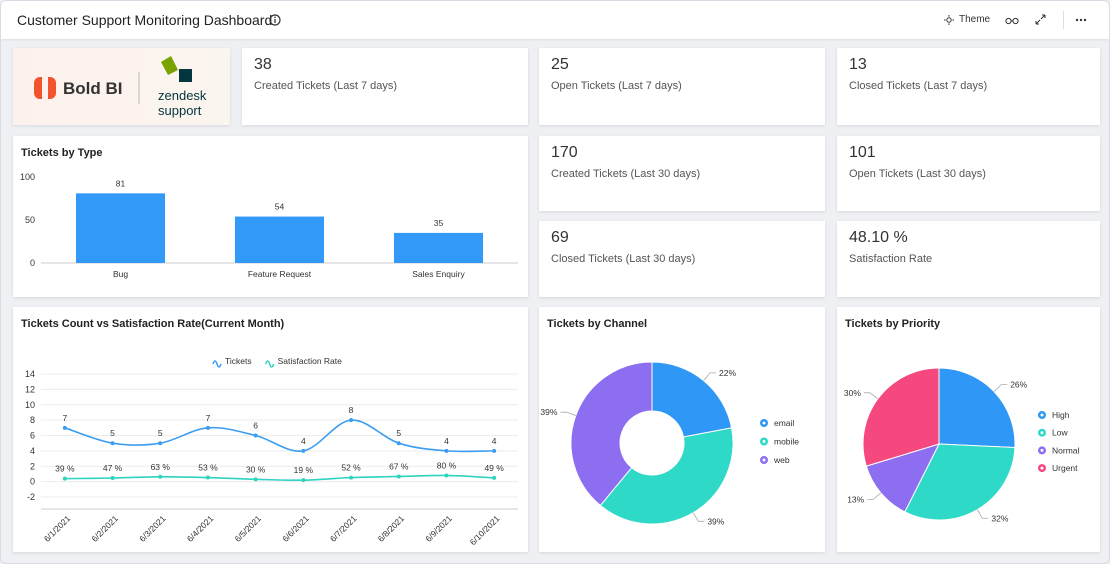 This screenshot has height=564, width=1110. What do you see at coordinates (280, 207) in the screenshot?
I see `data-label: 54` at bounding box center [280, 207].